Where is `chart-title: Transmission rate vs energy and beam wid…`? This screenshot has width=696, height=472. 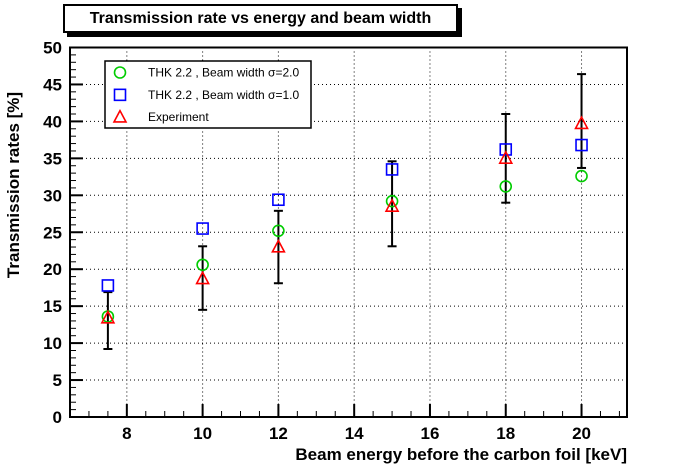 chart-title: Transmission rate vs energy and beam wid… is located at coordinates (260, 18).